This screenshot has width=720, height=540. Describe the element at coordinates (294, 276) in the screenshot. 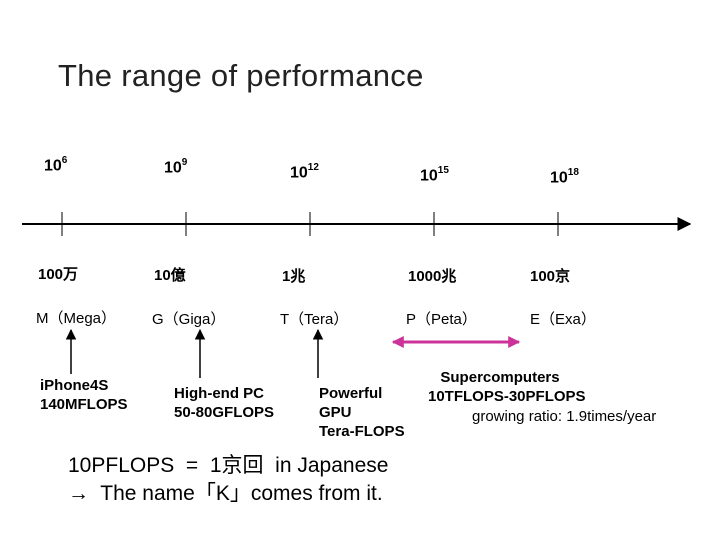

I see `japanese-unit-1e12: 1兆` at that location.